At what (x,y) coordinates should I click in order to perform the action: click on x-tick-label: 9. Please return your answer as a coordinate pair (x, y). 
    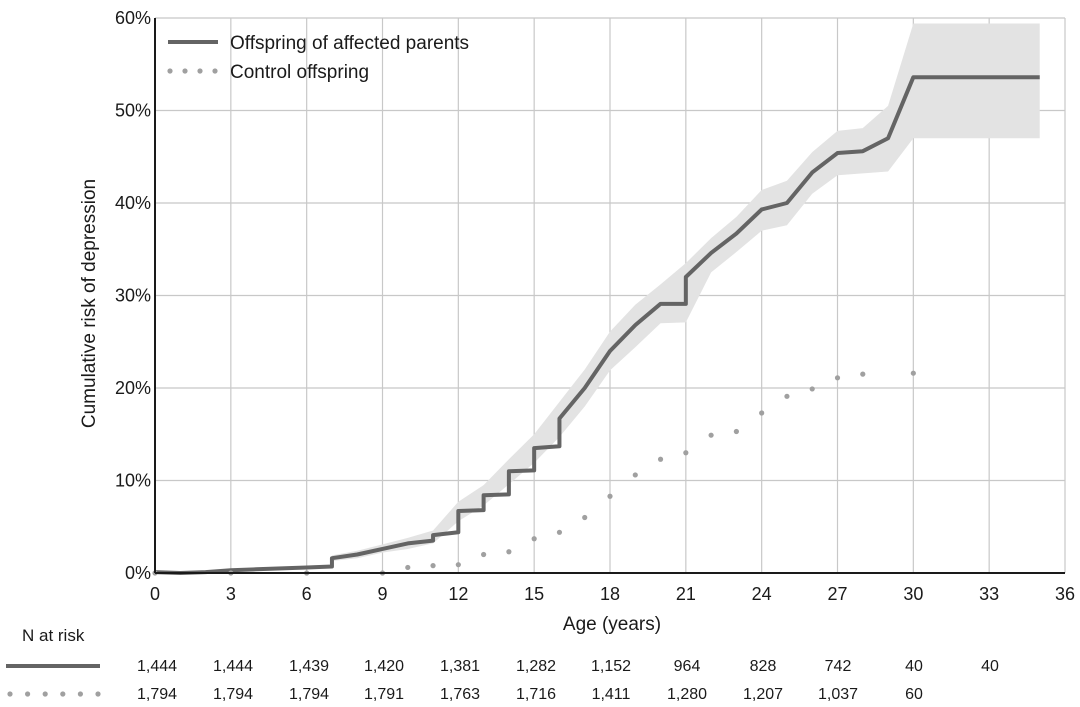
    Looking at the image, I should click on (382, 594).